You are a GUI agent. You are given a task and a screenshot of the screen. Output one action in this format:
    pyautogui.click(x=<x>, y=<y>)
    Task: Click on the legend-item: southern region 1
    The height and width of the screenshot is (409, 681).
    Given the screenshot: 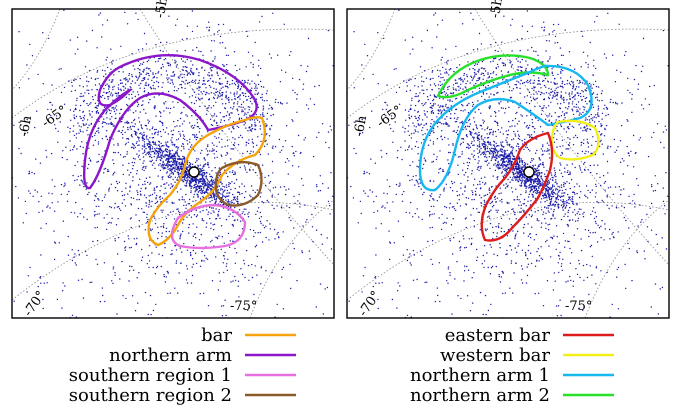 What is the action you would take?
    pyautogui.click(x=182, y=375)
    